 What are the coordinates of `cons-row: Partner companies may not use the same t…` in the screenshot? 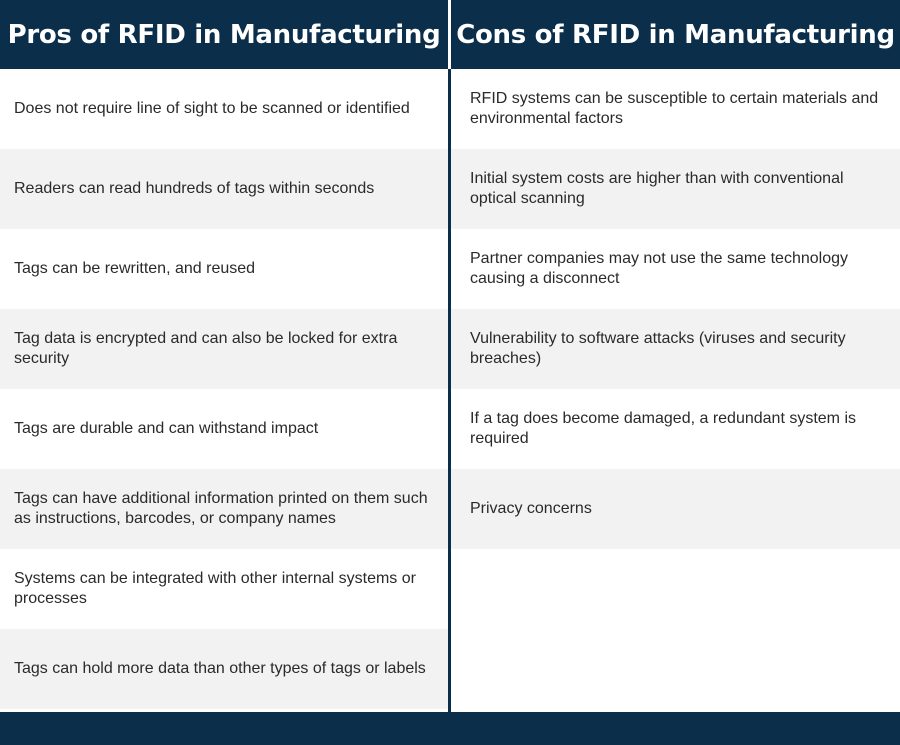 It's located at (659, 268).